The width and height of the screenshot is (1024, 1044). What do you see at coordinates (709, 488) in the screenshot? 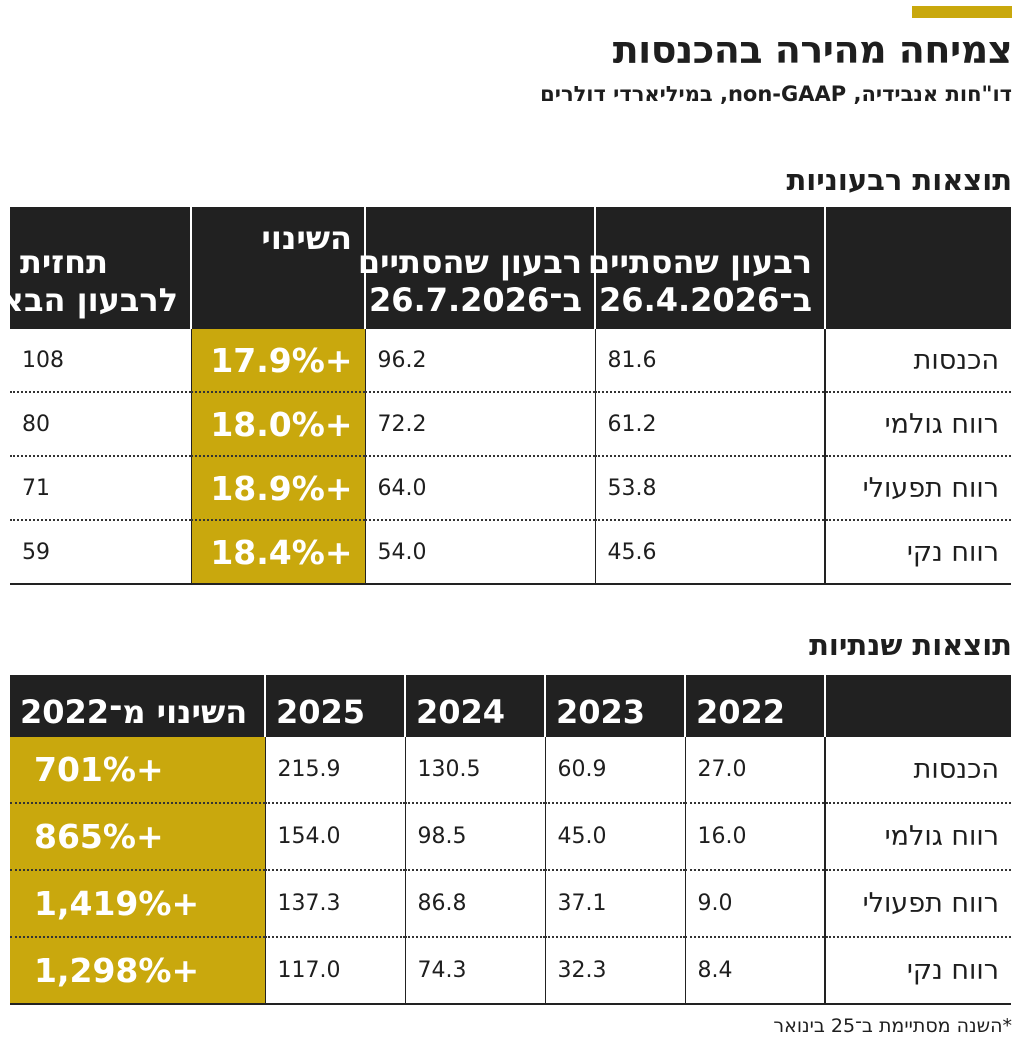
I see `cell-q1: 53.8` at bounding box center [709, 488].